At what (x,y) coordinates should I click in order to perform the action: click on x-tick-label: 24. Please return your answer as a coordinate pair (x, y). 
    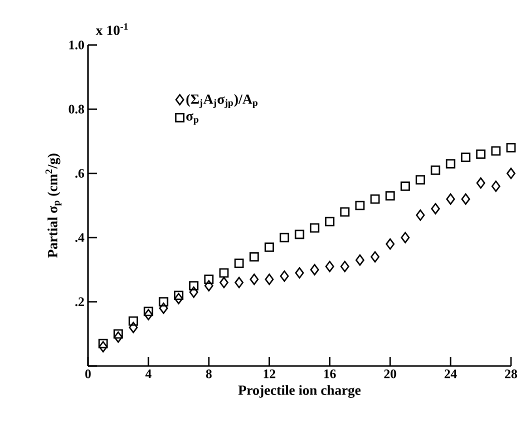
    Looking at the image, I should click on (450, 374).